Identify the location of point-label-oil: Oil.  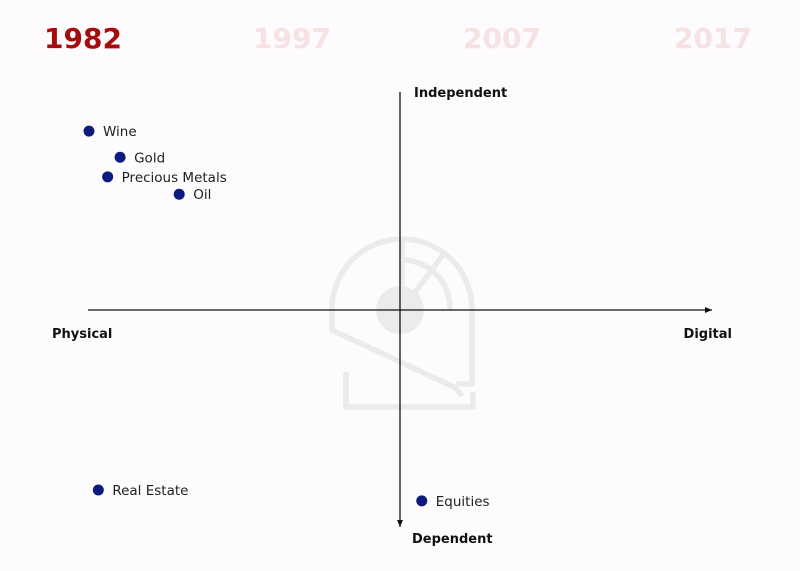
(202, 195).